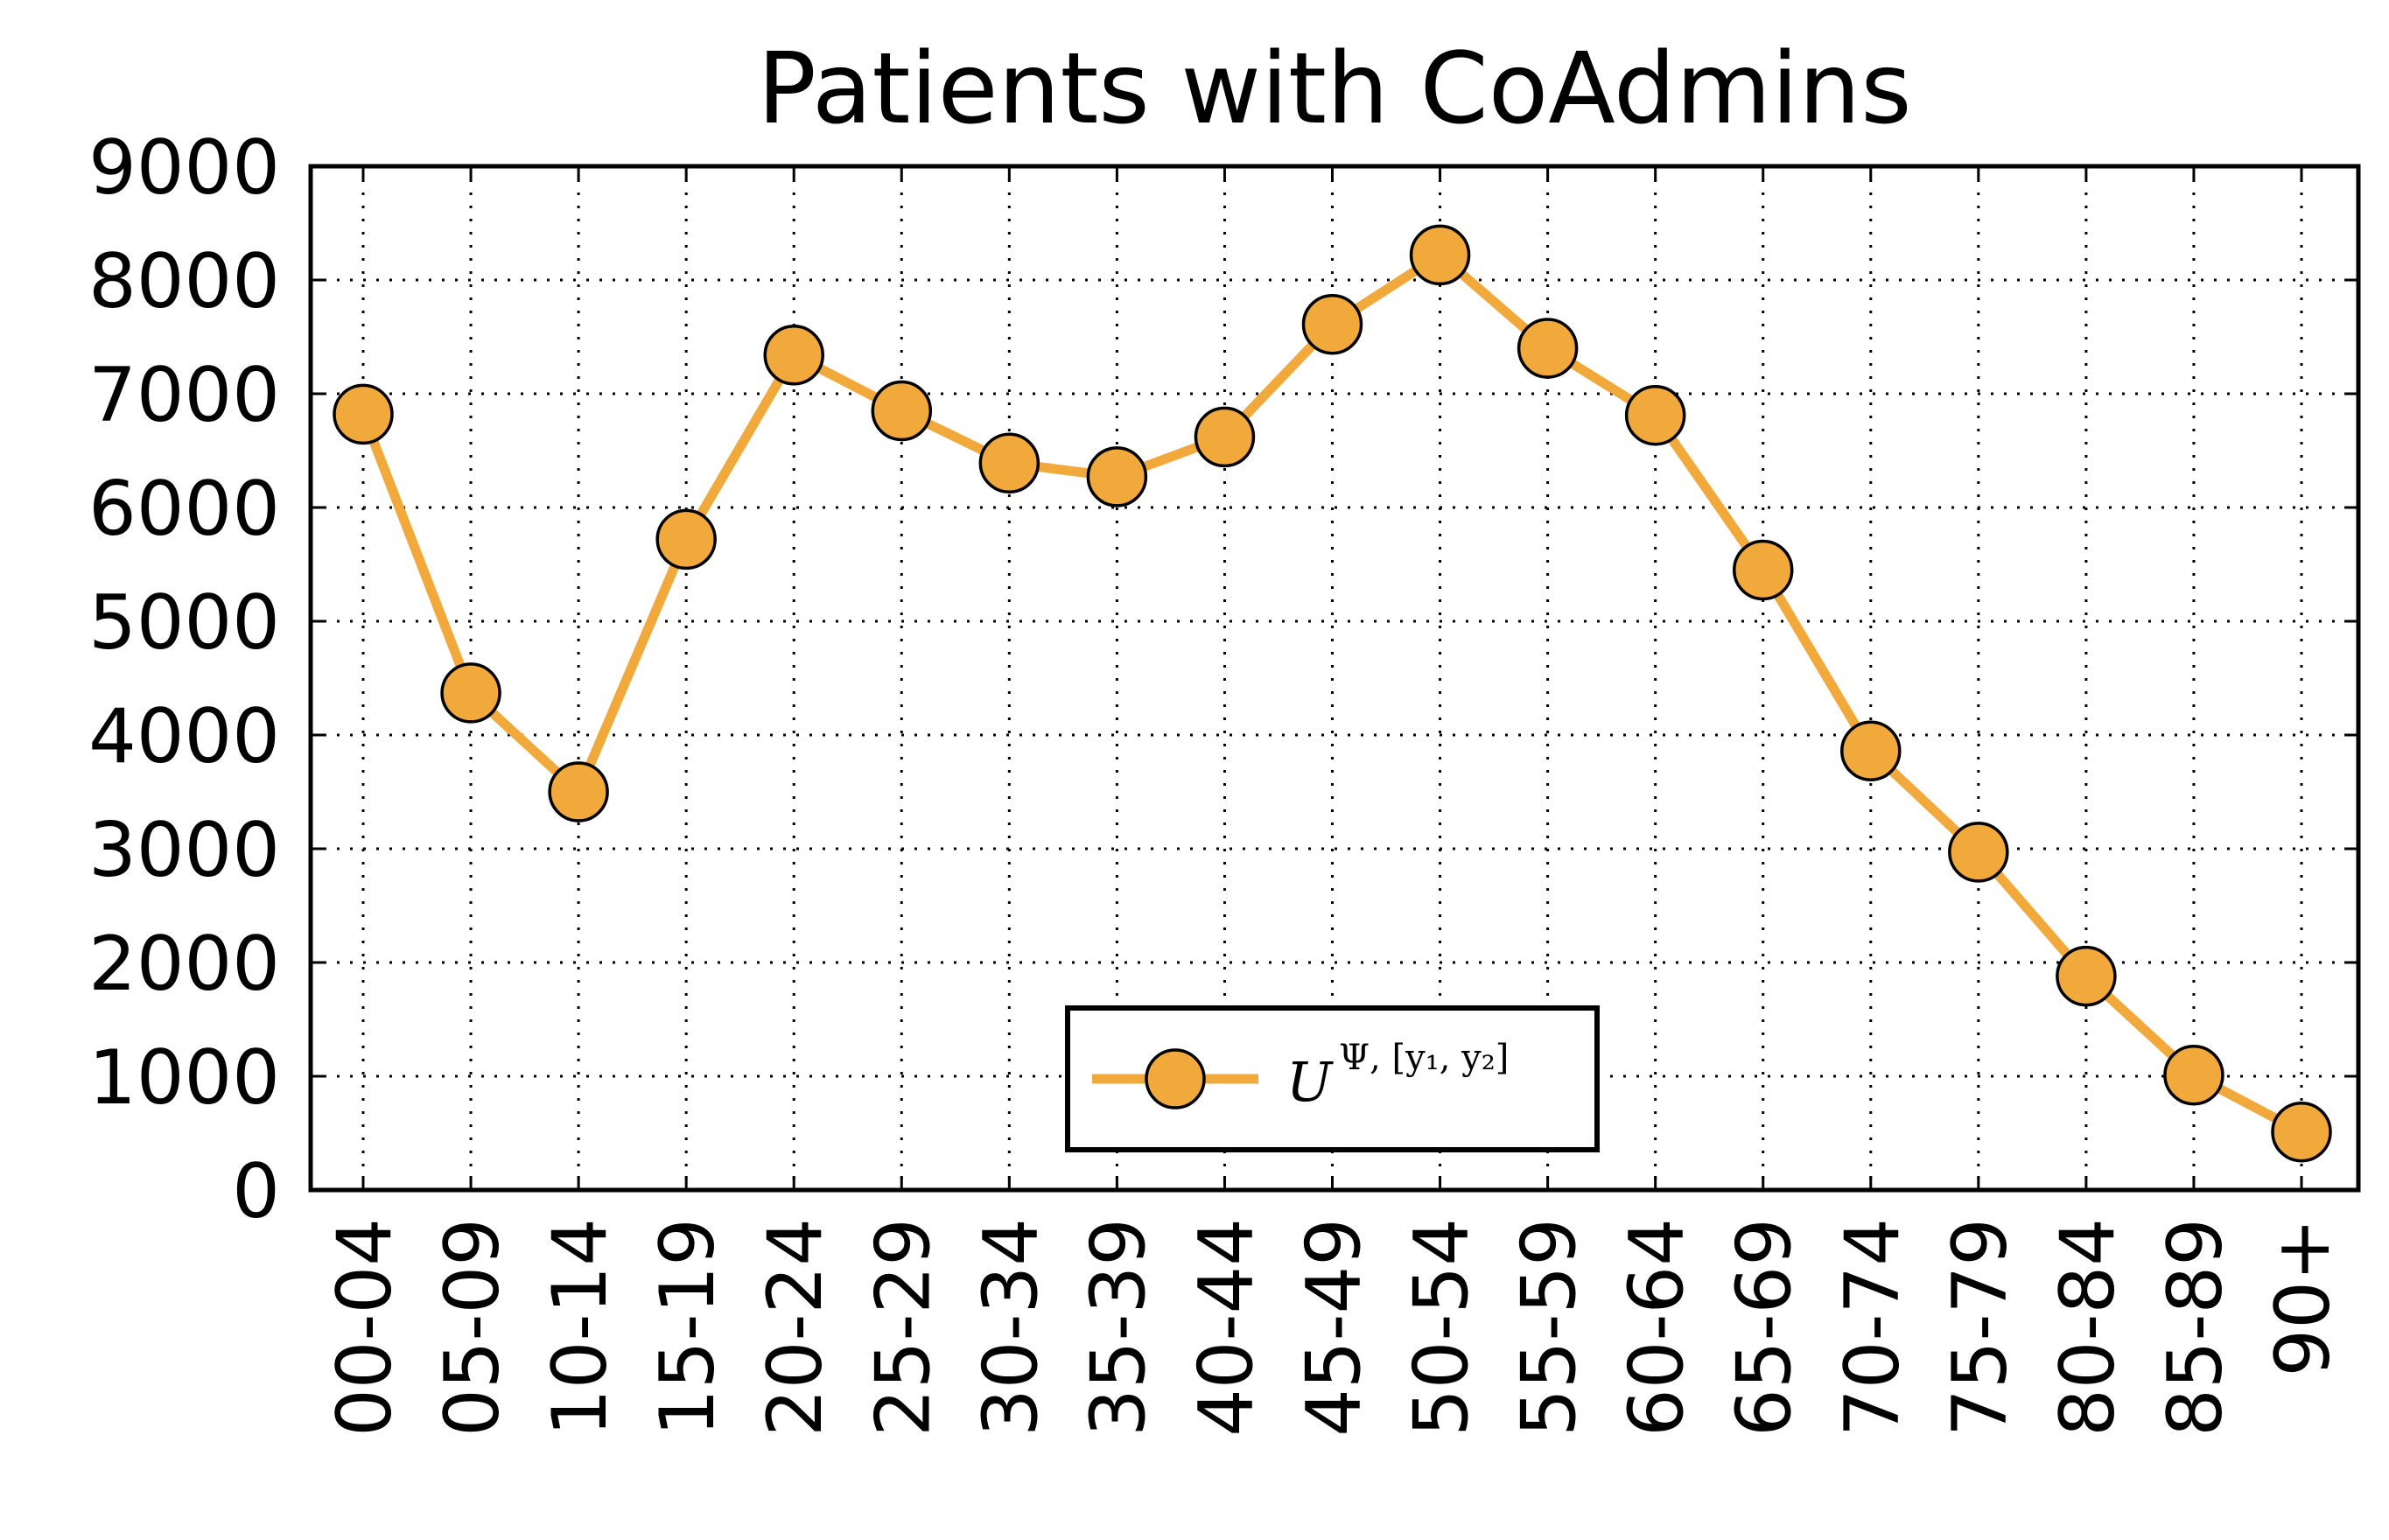  Describe the element at coordinates (1872, 1327) in the screenshot. I see `x-tick-label: 70-74` at that location.